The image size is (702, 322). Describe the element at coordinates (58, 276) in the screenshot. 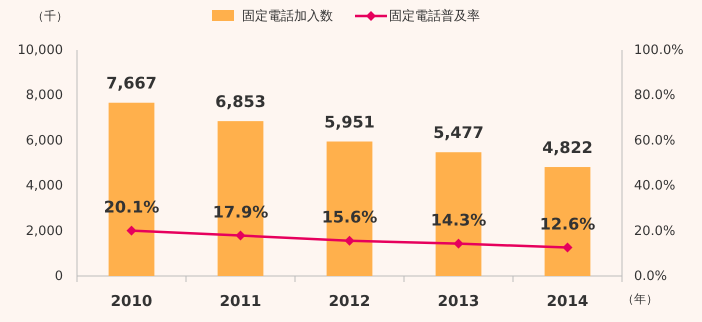

I see `y-tick-label: 0` at that location.